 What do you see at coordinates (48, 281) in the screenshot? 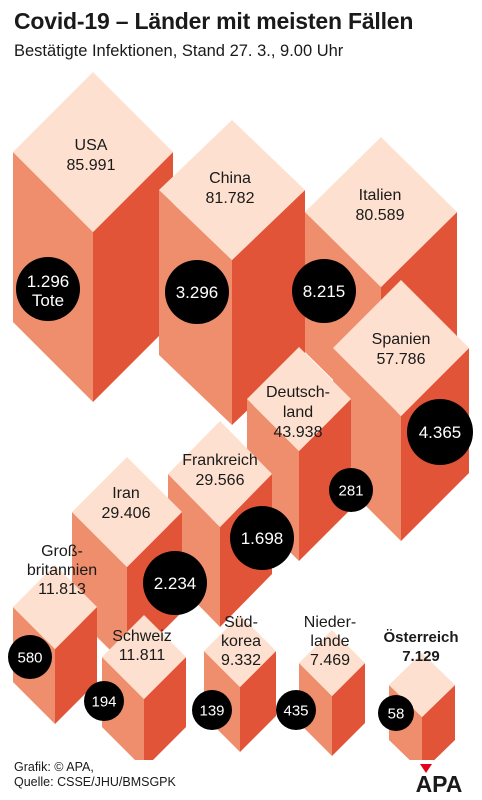
I see `deaths-value-label: 1.296` at bounding box center [48, 281].